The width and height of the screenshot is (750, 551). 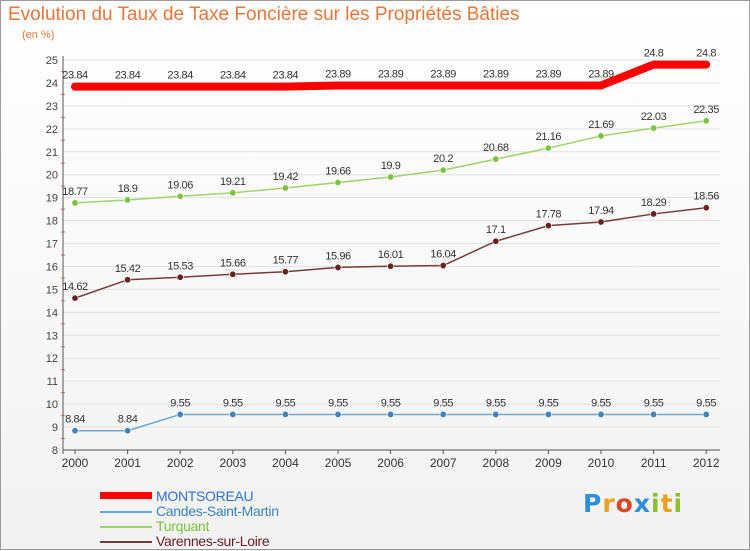 What do you see at coordinates (128, 269) in the screenshot?
I see `data-label: 15.42` at bounding box center [128, 269].